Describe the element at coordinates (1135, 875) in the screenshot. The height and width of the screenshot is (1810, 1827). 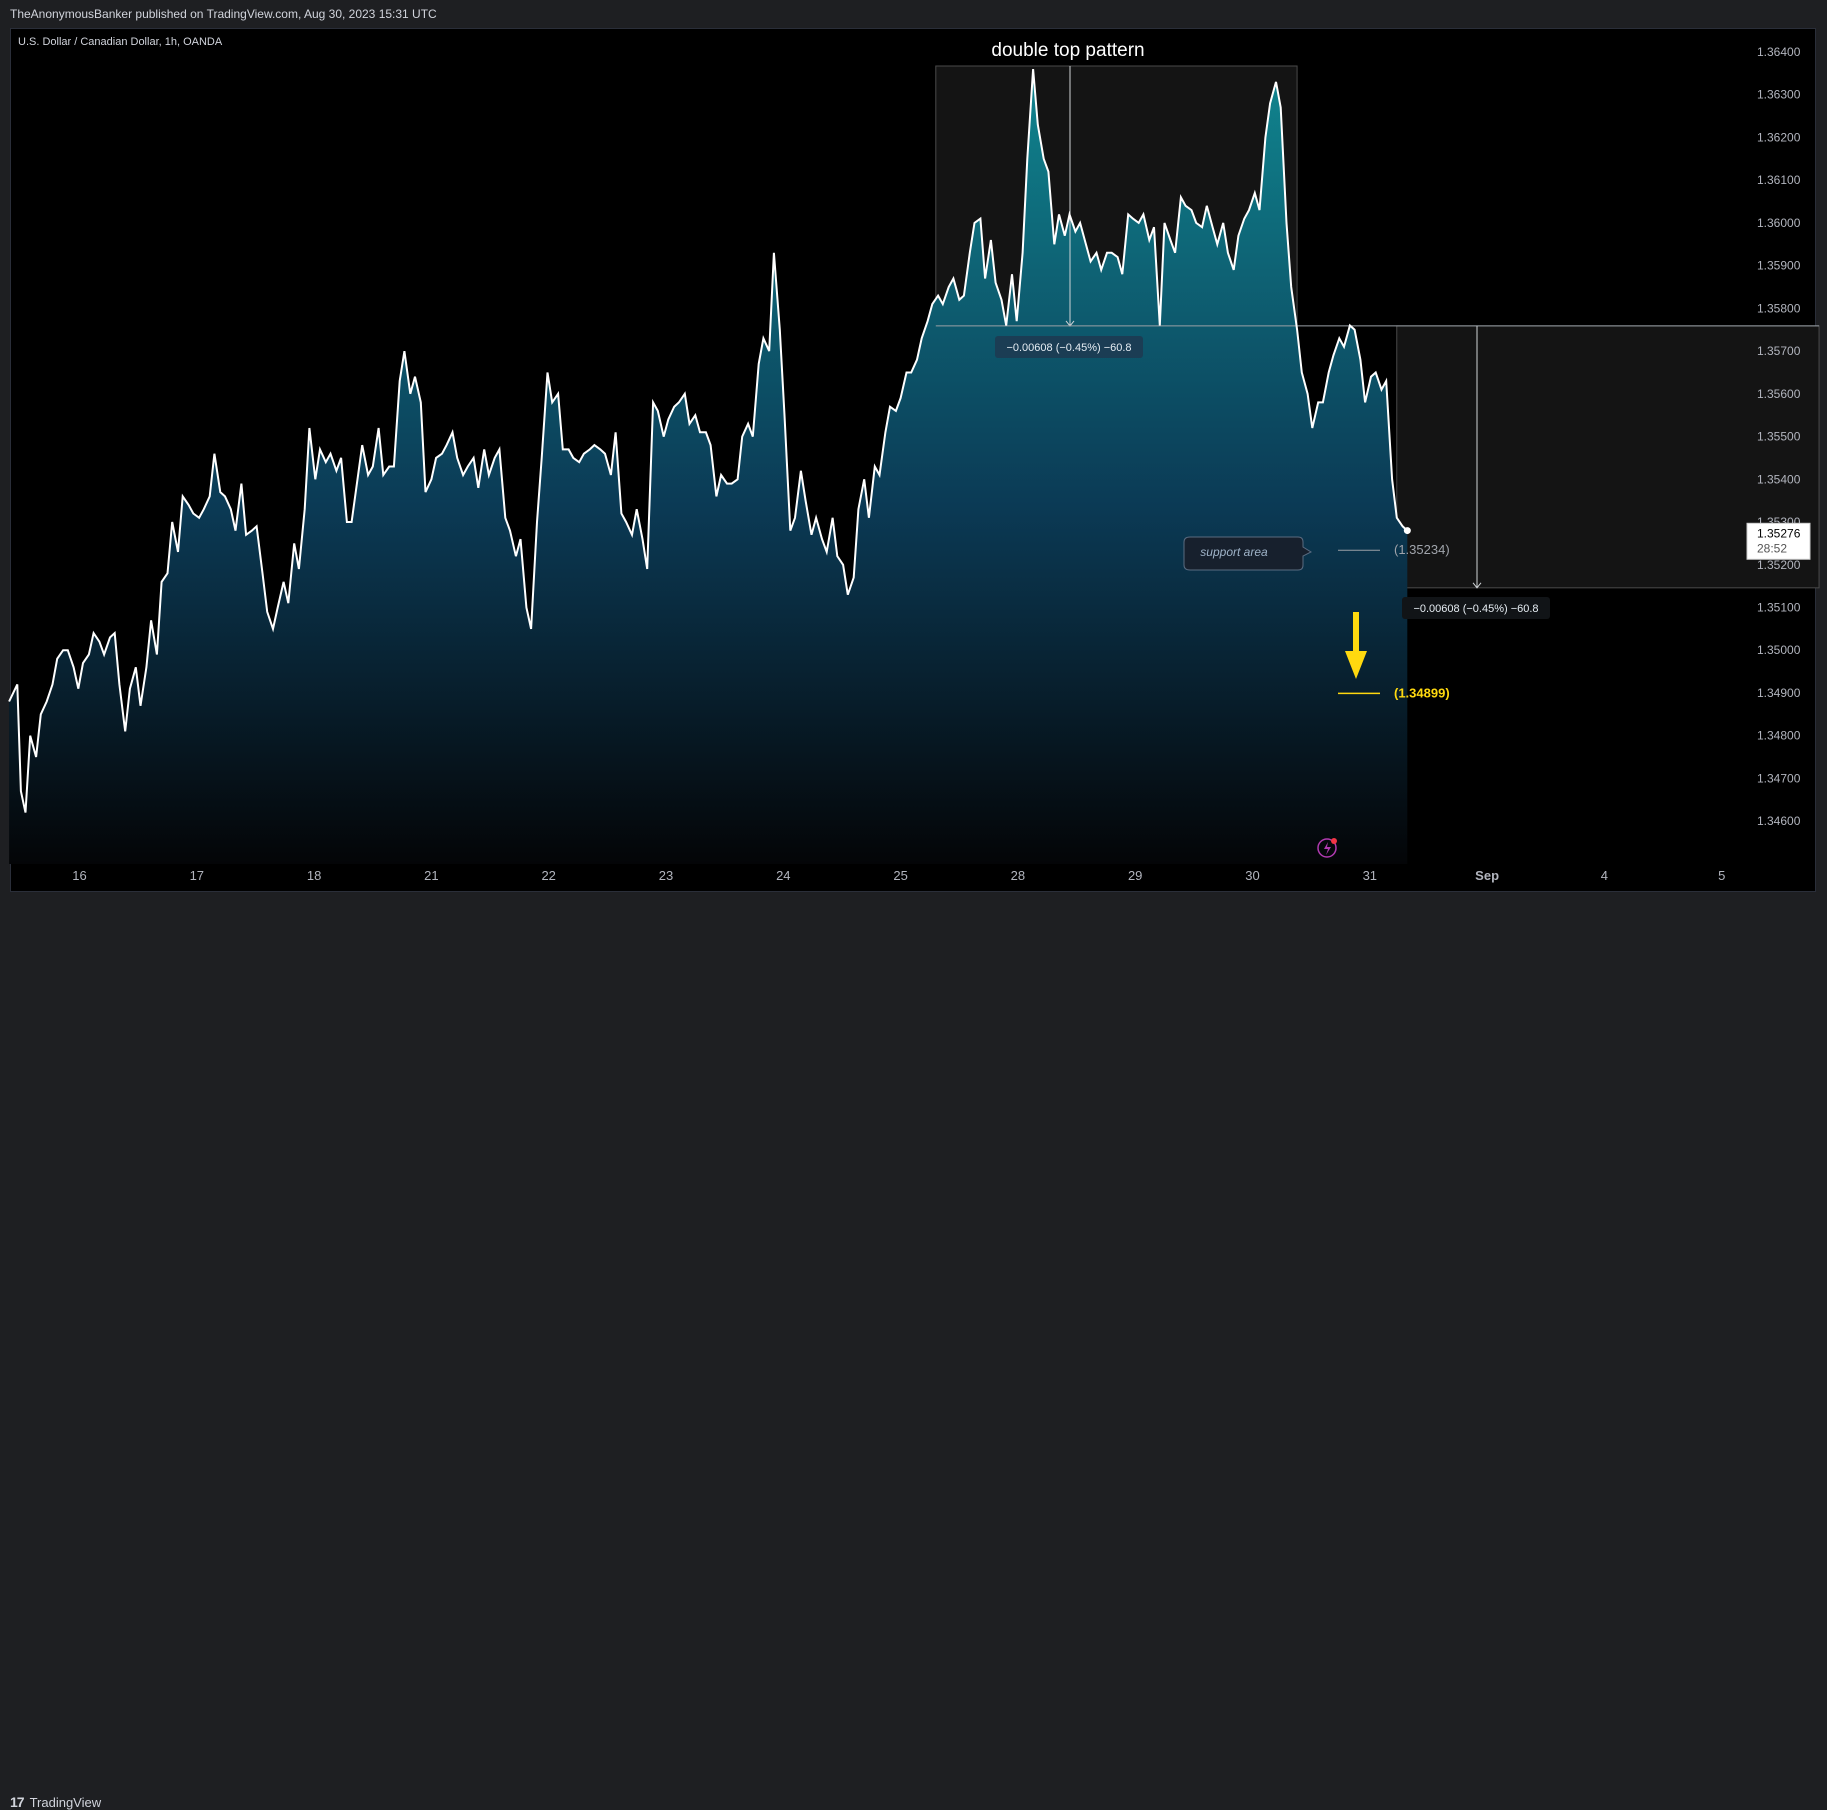
I see `x-tick-label: 29` at that location.